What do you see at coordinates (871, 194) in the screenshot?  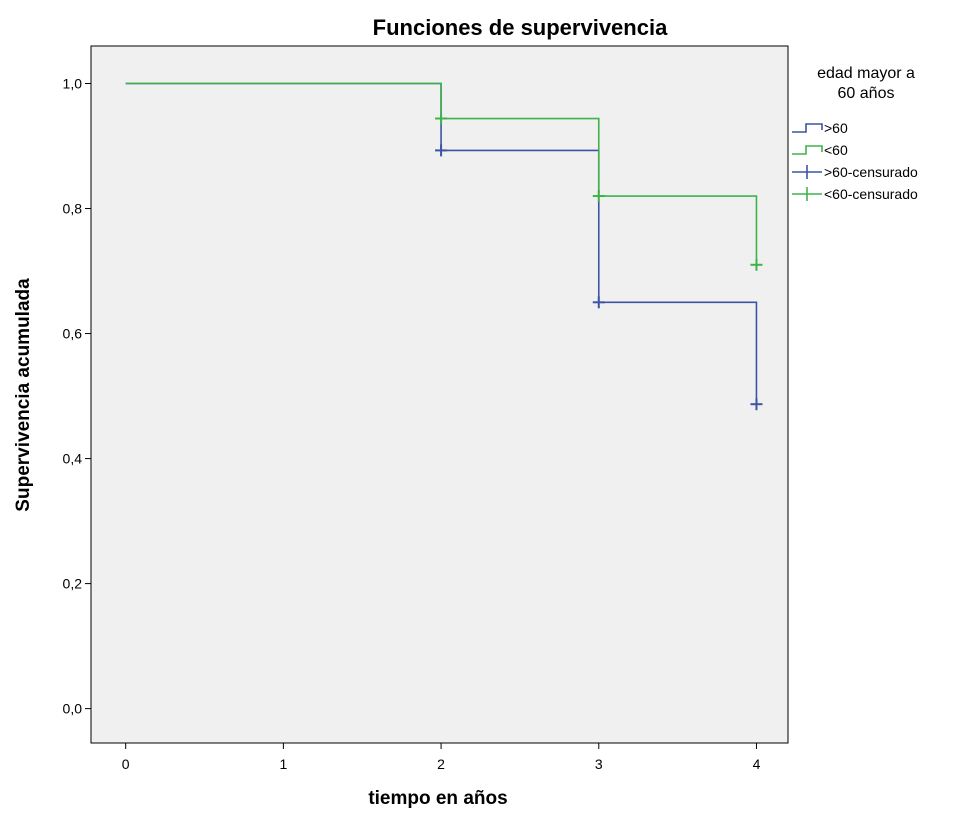 I see `legend-label: <60-censurado` at bounding box center [871, 194].